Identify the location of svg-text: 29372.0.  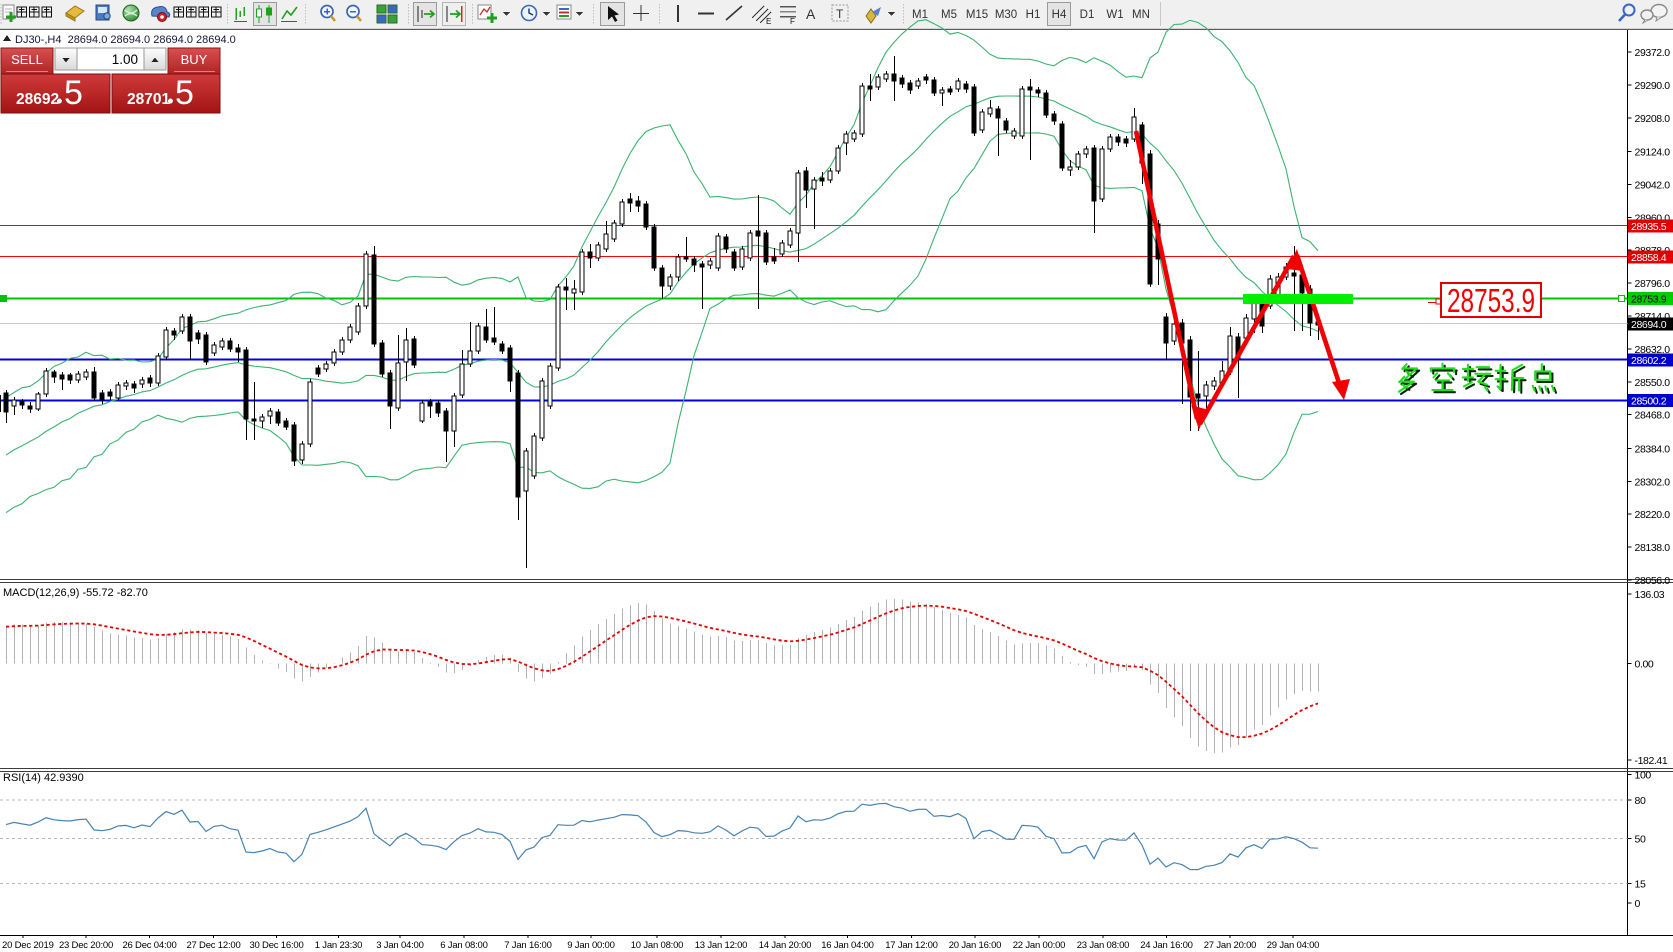
(1653, 53).